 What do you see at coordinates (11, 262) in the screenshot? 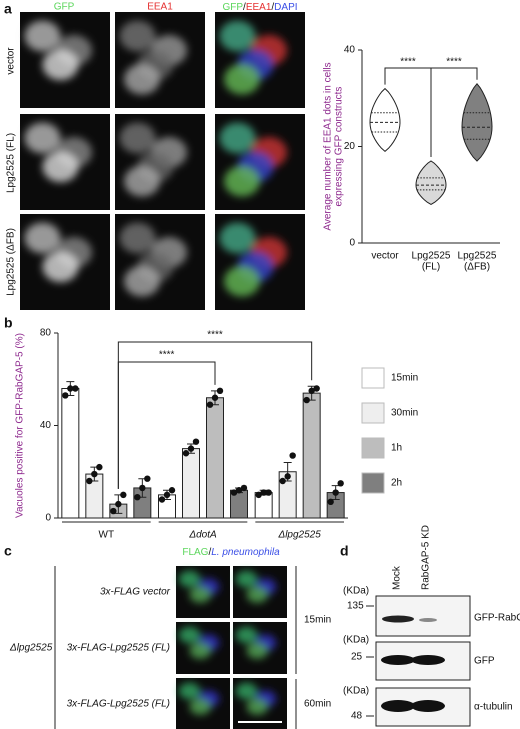
I see `row-label: Lpg2525 (ΔFB)` at bounding box center [11, 262].